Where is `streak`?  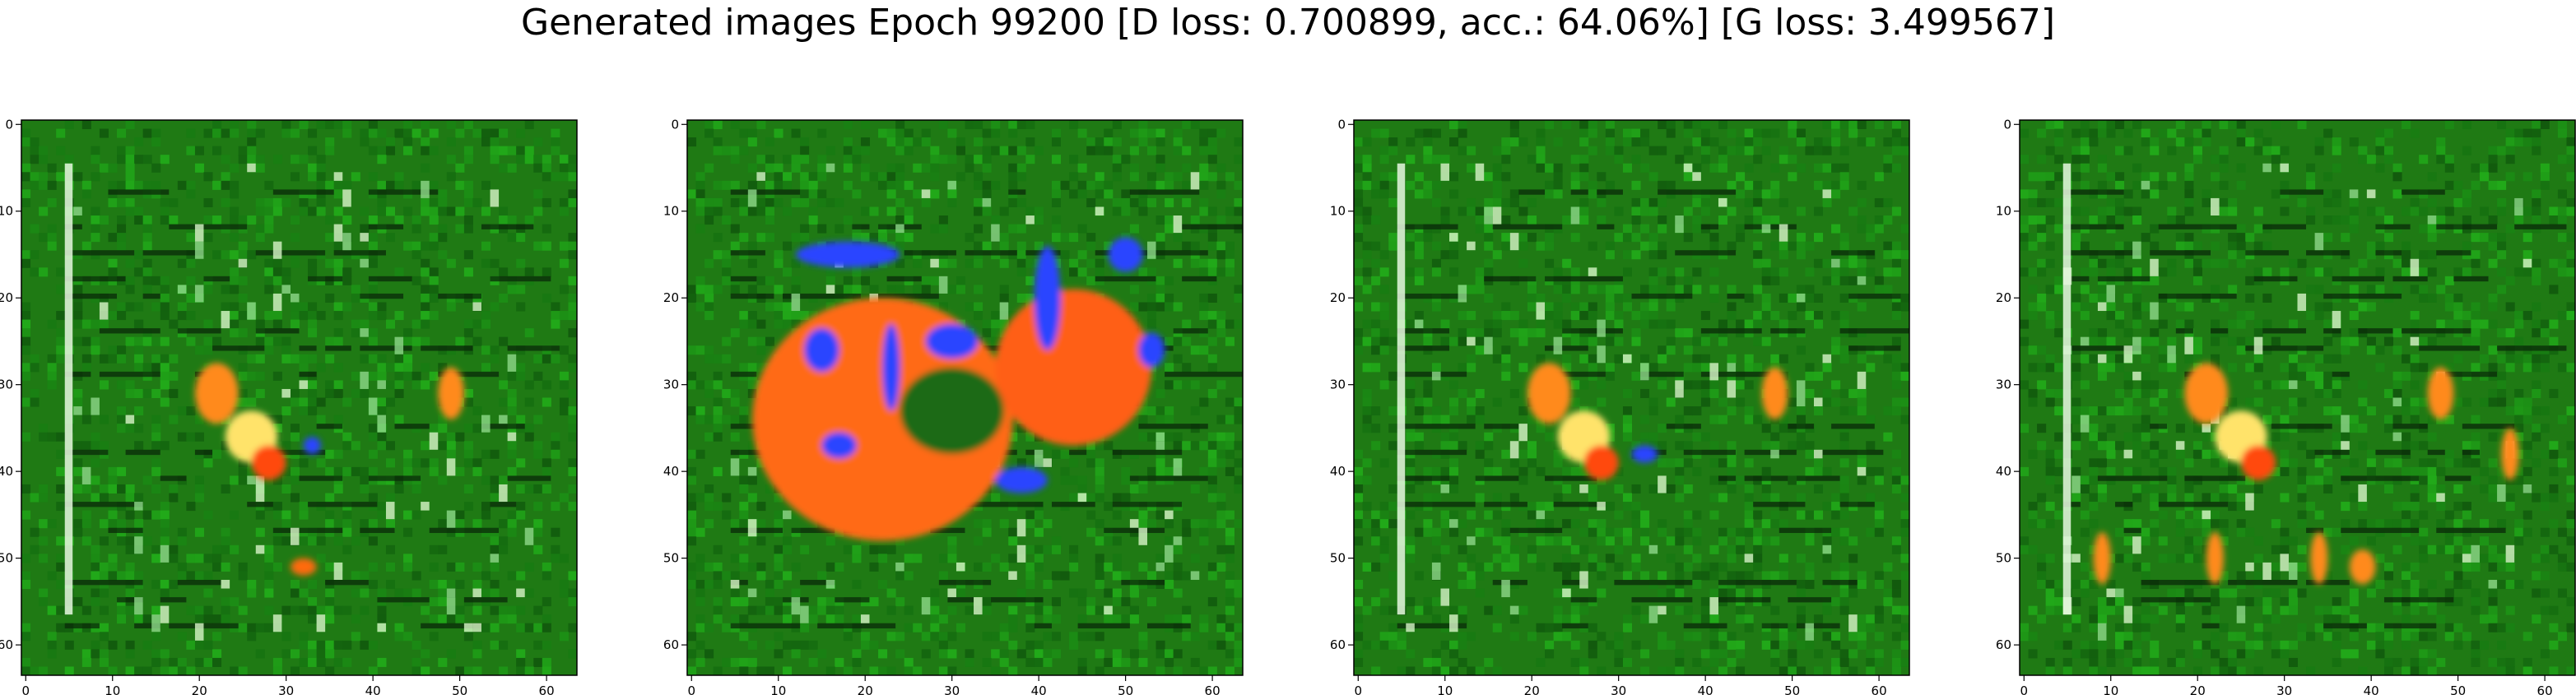 streak is located at coordinates (290, 253).